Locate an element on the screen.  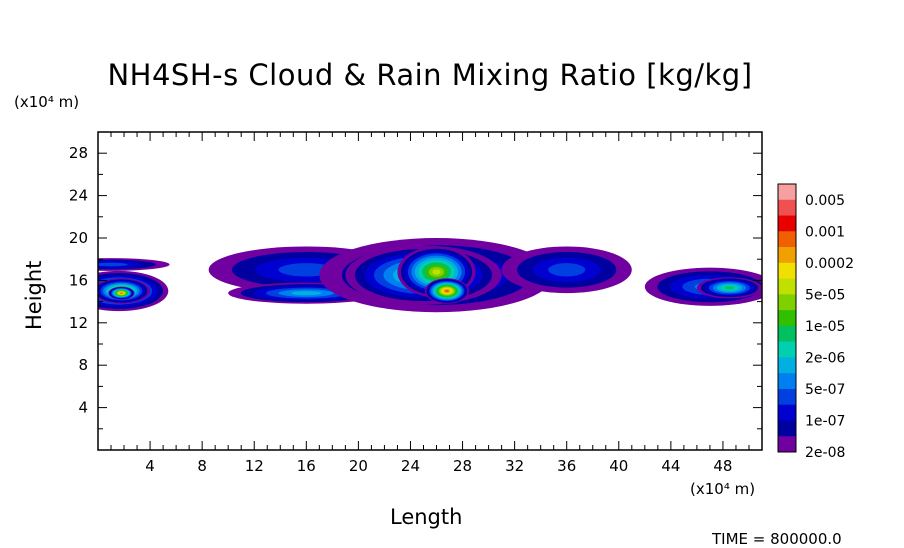
x-tick-label: 36 is located at coordinates (566, 466).